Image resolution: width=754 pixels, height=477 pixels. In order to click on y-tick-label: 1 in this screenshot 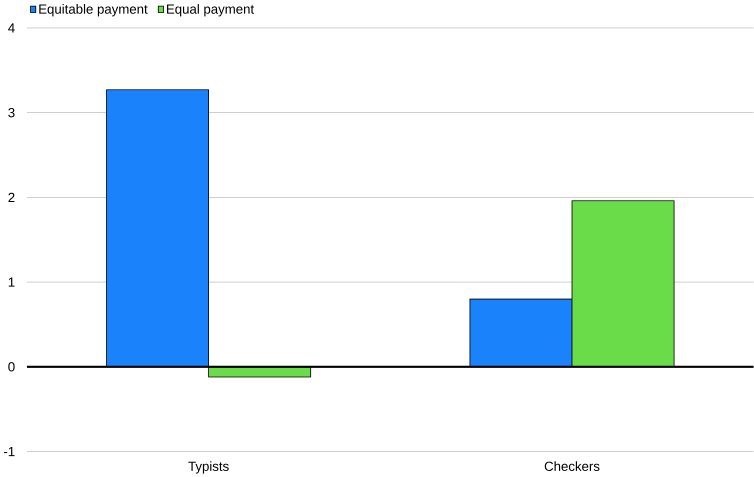, I will do `click(11, 282)`.